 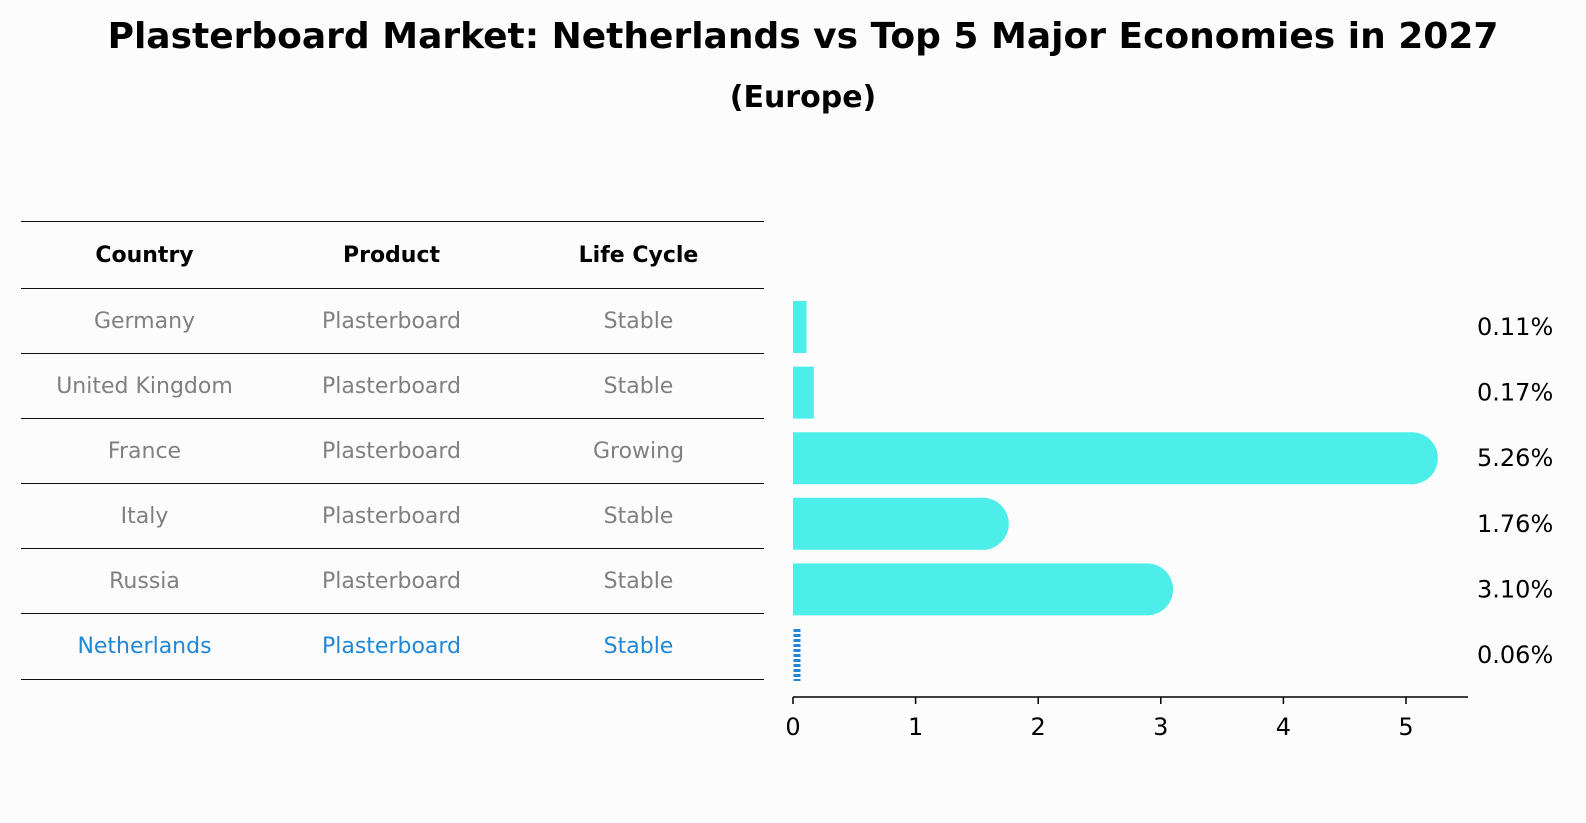 What do you see at coordinates (638, 255) in the screenshot?
I see `header-life-cycle: Life Cycle` at bounding box center [638, 255].